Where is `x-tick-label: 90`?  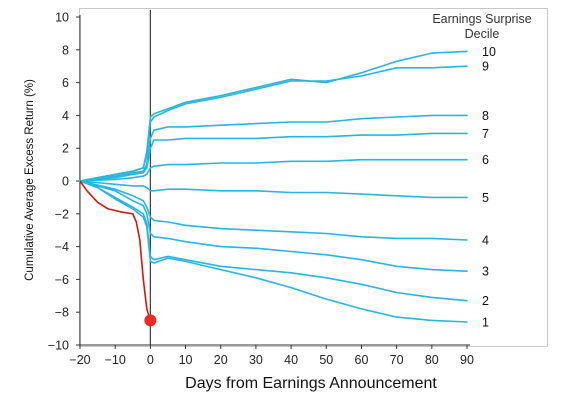 x-tick-label: 90 is located at coordinates (467, 360).